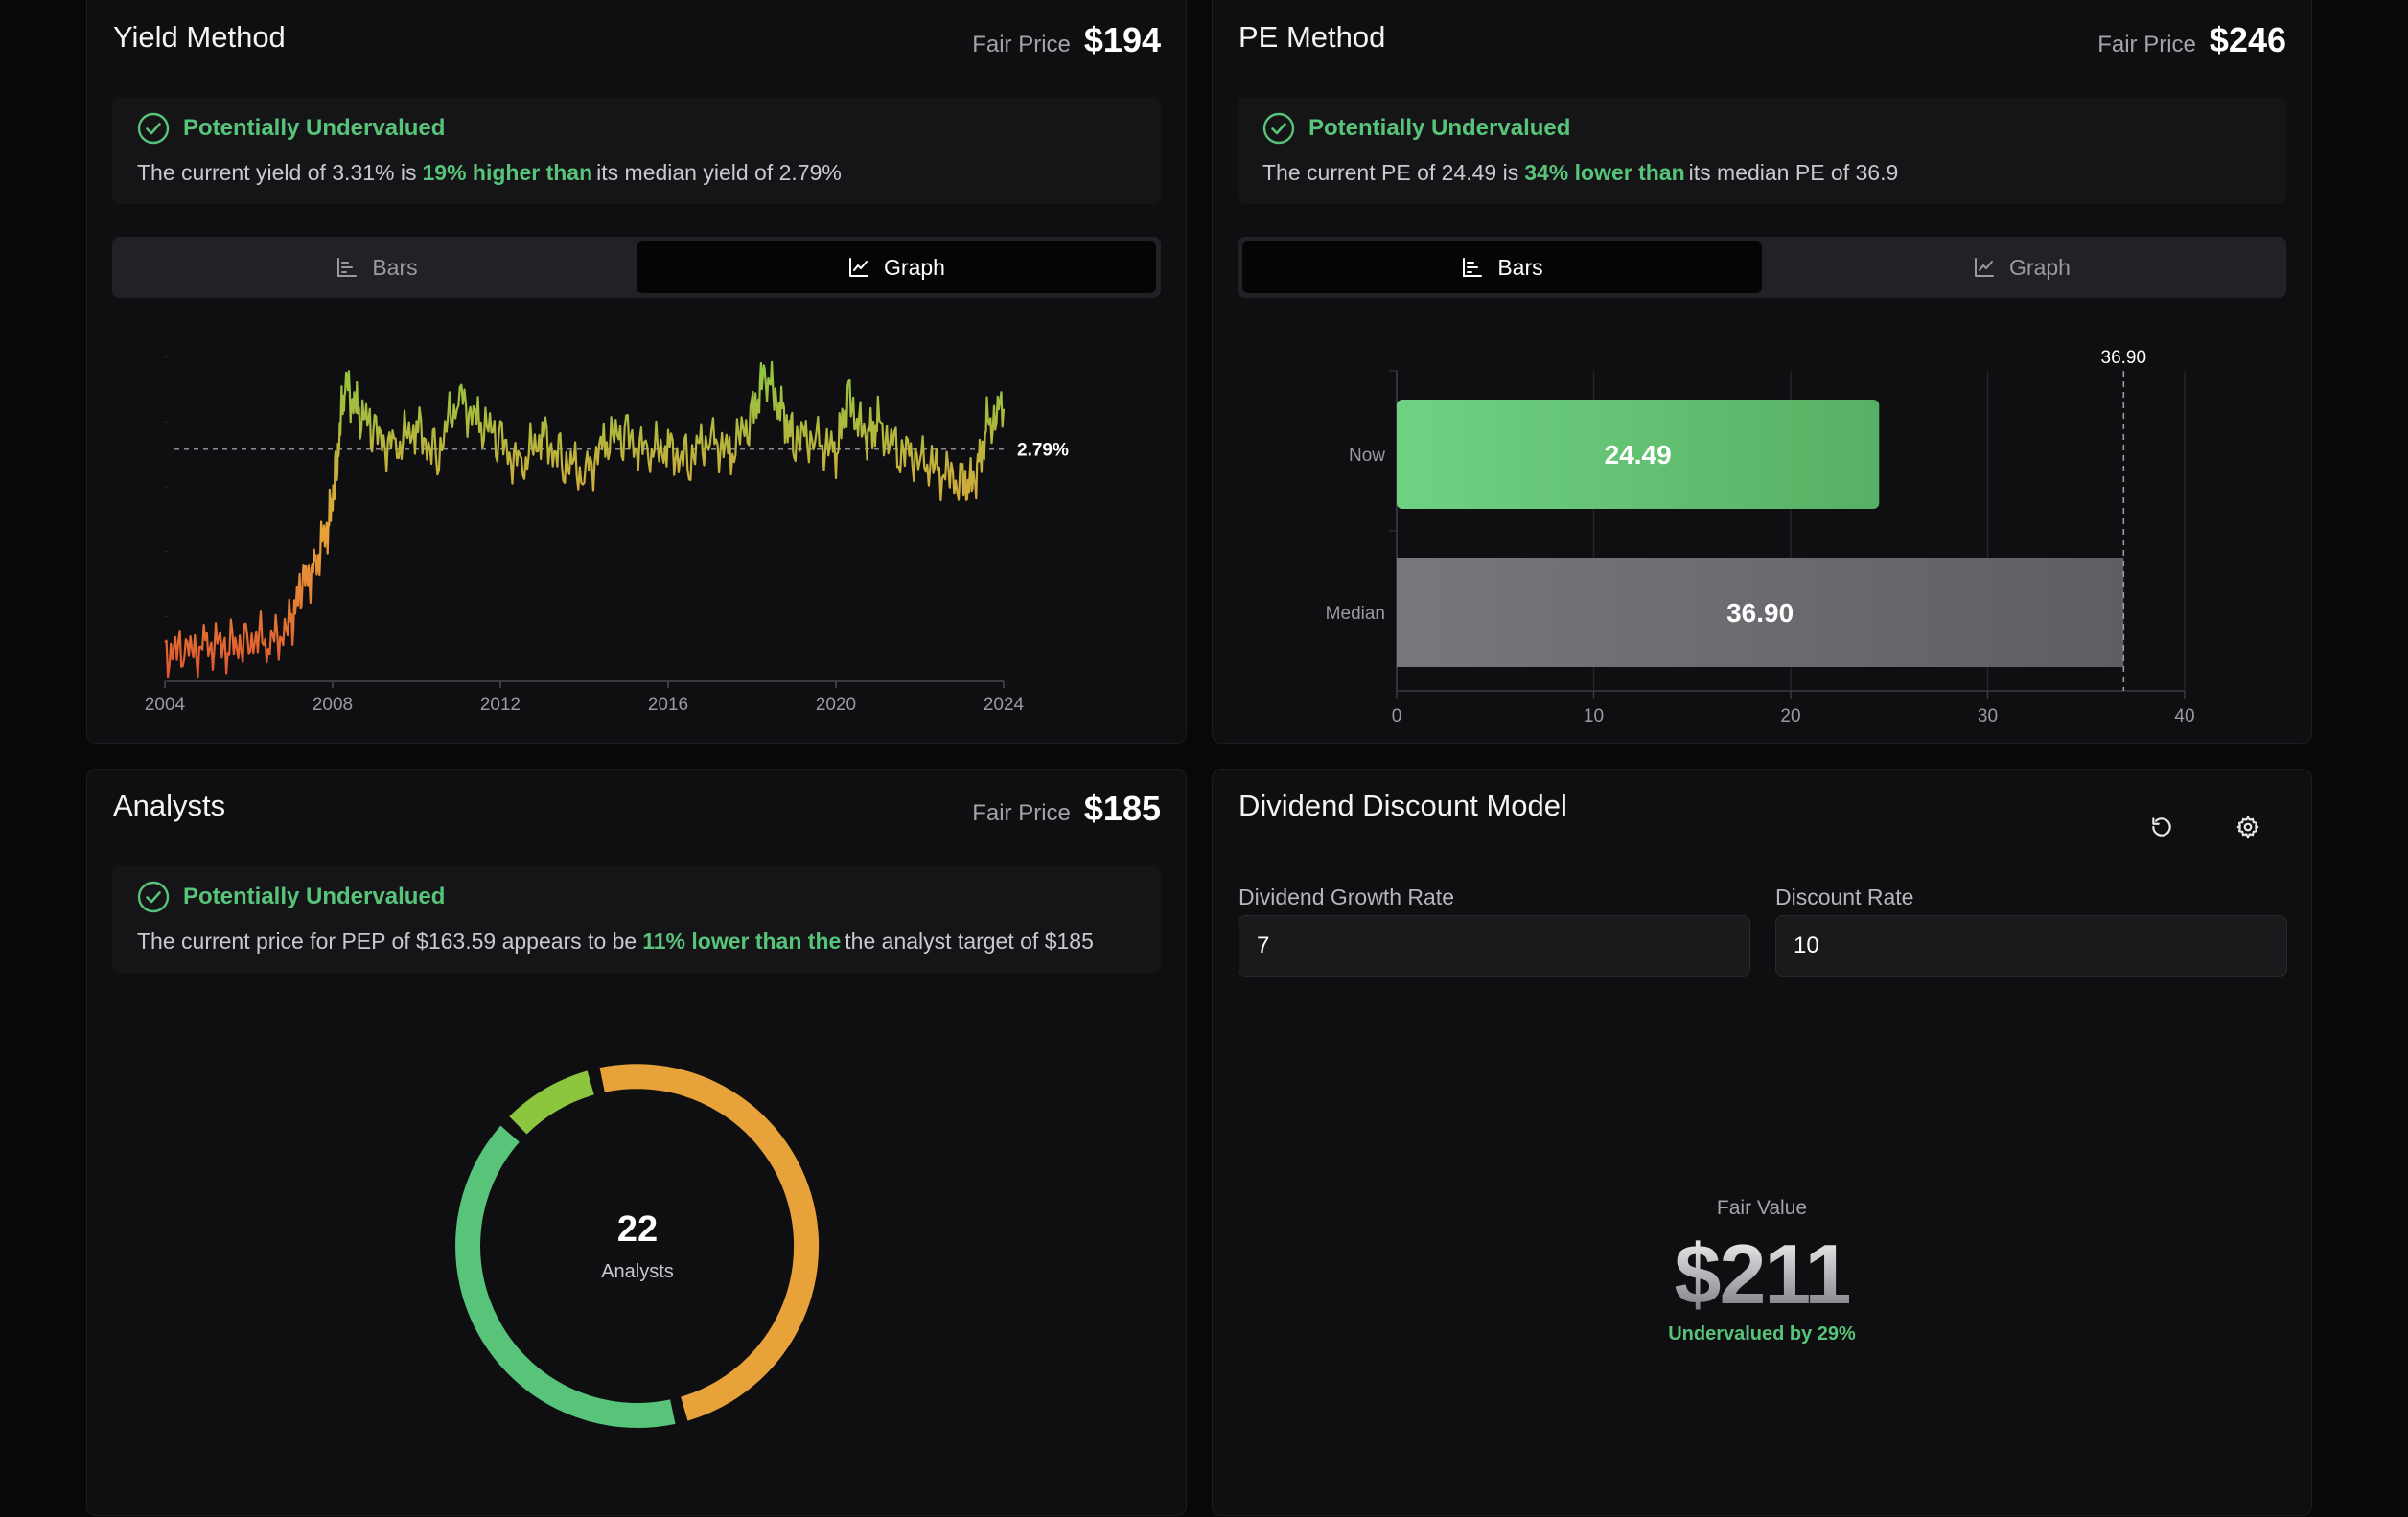  Describe the element at coordinates (1355, 614) in the screenshot. I see `category-label: Median` at that location.